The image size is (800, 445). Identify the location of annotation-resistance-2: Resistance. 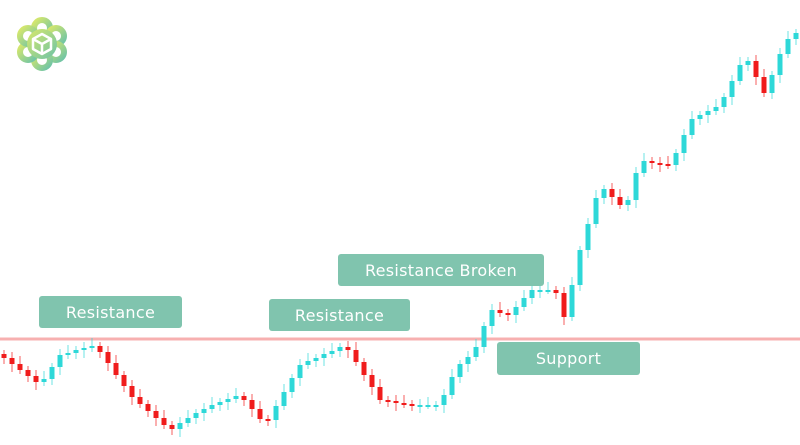
(339, 315).